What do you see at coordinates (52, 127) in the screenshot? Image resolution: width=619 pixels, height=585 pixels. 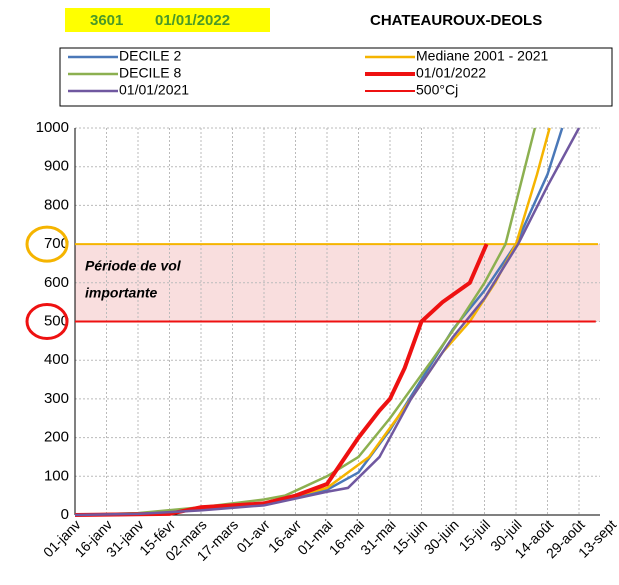 I see `y-tick-label: 1000` at bounding box center [52, 127].